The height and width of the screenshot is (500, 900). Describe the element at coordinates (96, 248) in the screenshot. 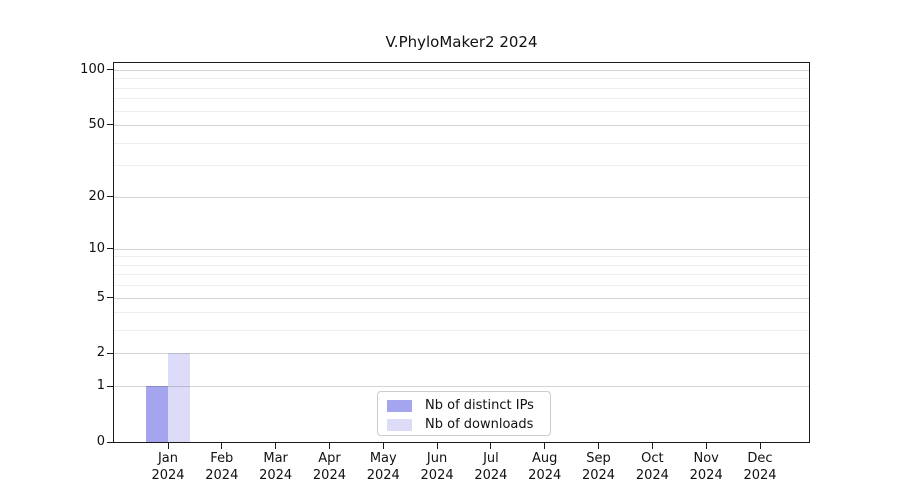

I see `y-tick-label-10: 10` at that location.